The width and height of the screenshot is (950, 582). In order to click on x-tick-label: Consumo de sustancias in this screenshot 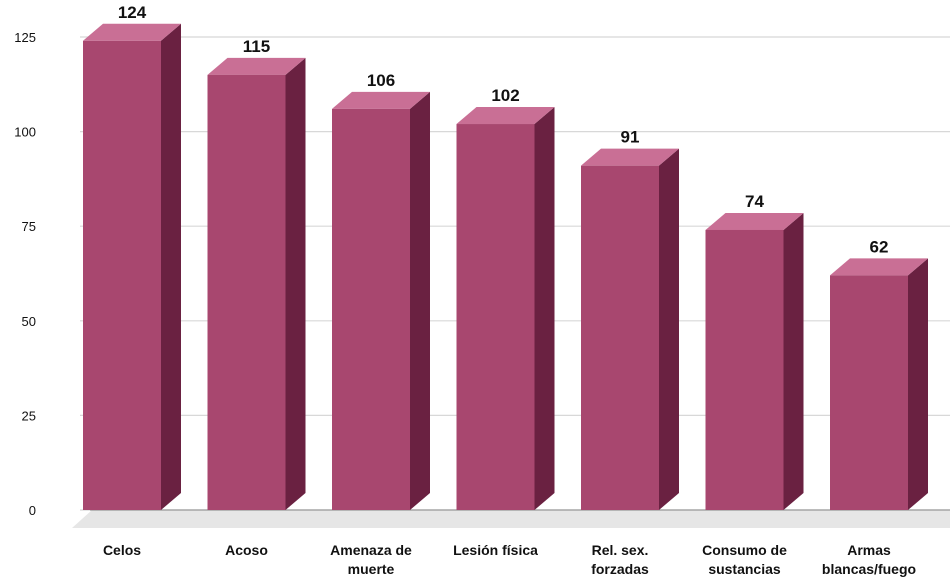, I will do `click(744, 559)`.